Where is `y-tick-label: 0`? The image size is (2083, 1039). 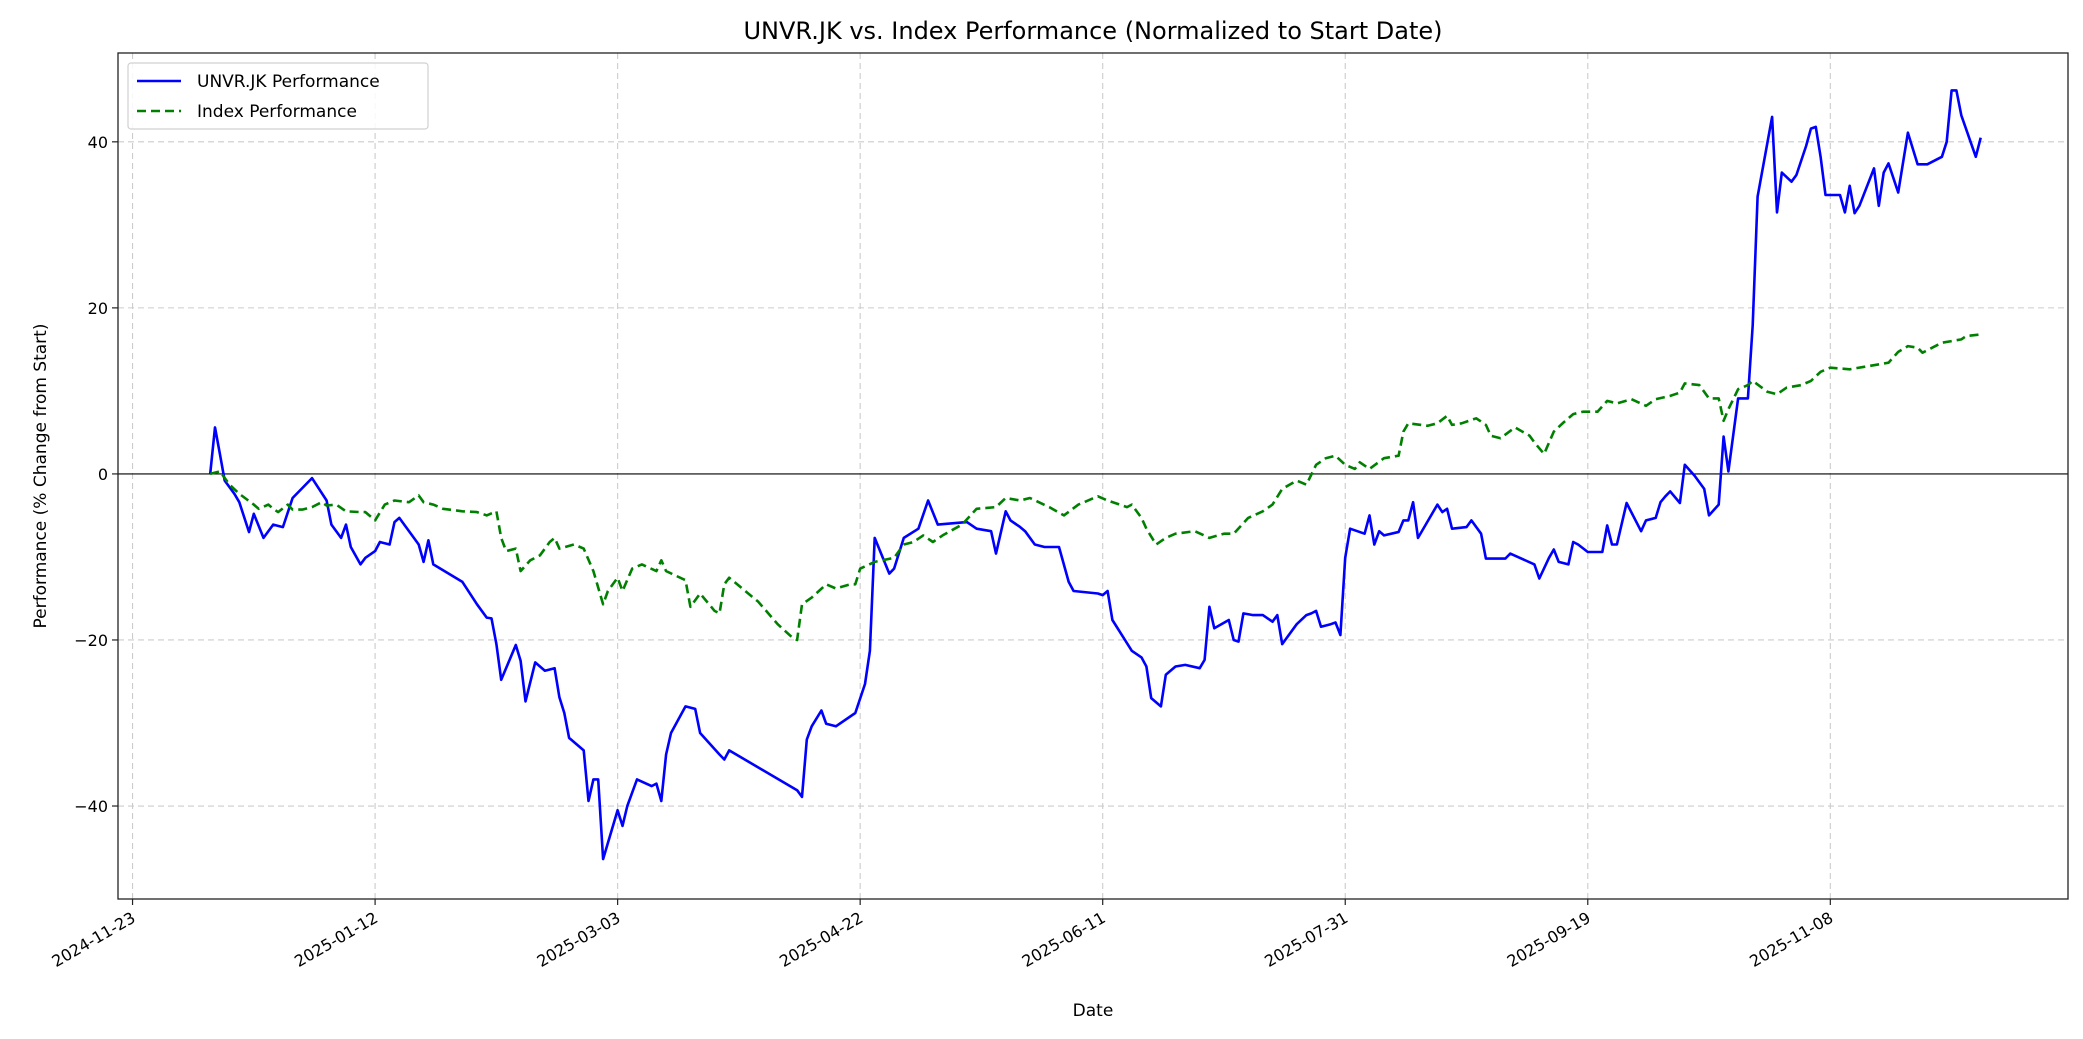 y-tick-label: 0 is located at coordinates (103, 474).